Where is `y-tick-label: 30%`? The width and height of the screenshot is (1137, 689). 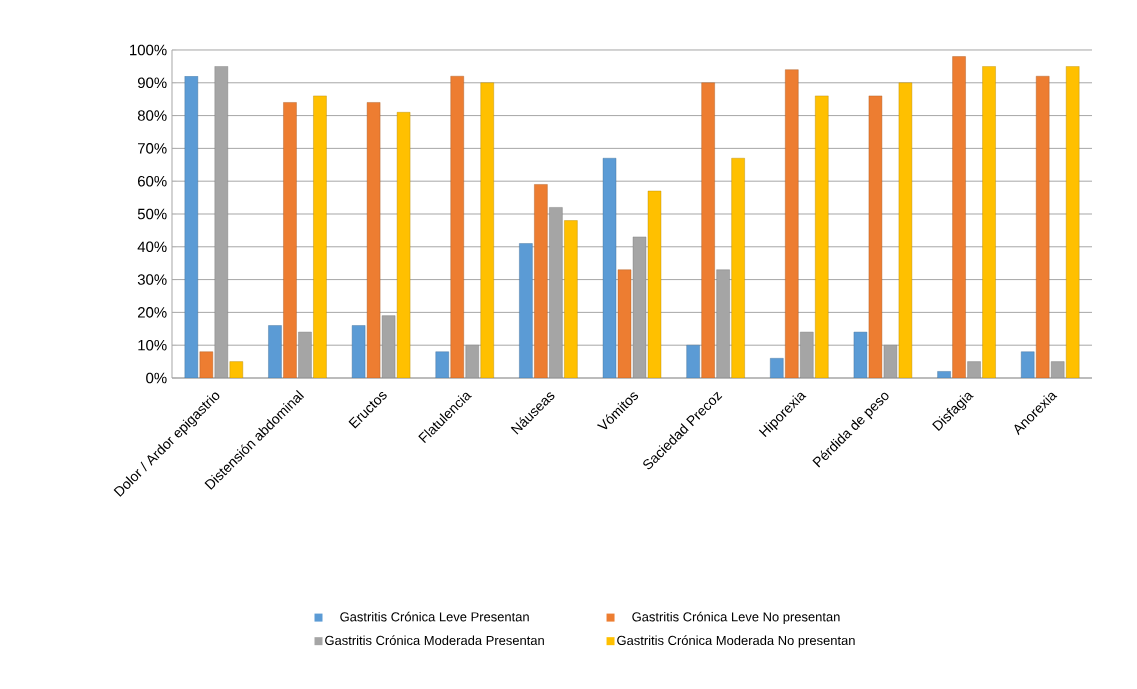 y-tick-label: 30% is located at coordinates (152, 279).